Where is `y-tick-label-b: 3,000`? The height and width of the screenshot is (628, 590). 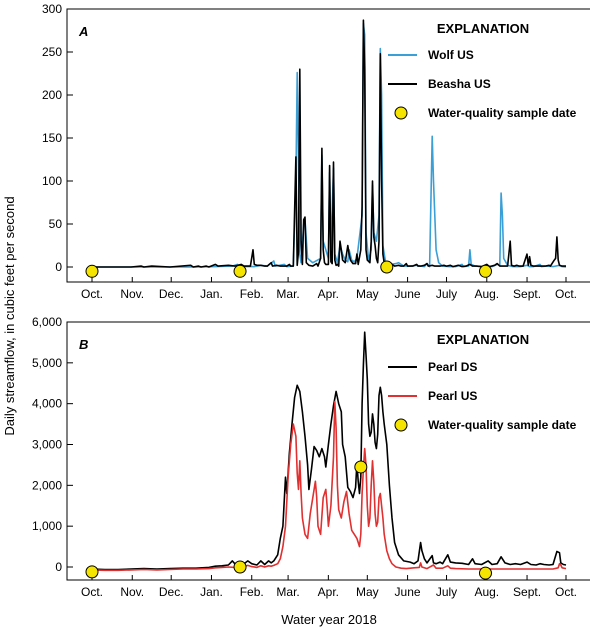
y-tick-label-b: 3,000 is located at coordinates (47, 445).